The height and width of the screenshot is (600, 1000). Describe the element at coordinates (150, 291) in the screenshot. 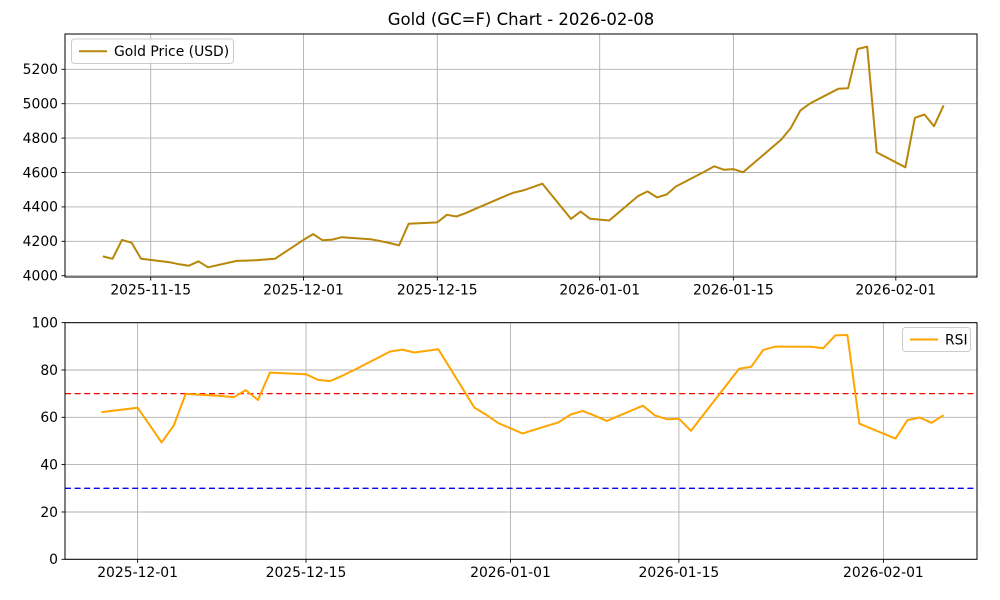

I see `x-tick-label: 2025-11-15` at that location.